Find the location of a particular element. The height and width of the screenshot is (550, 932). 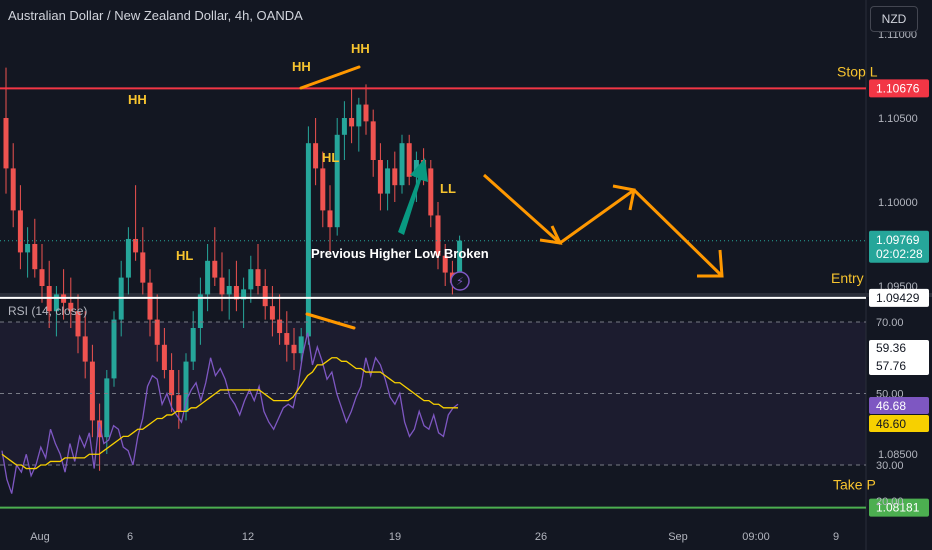

stop-price-label: 1.10676 is located at coordinates (898, 88).